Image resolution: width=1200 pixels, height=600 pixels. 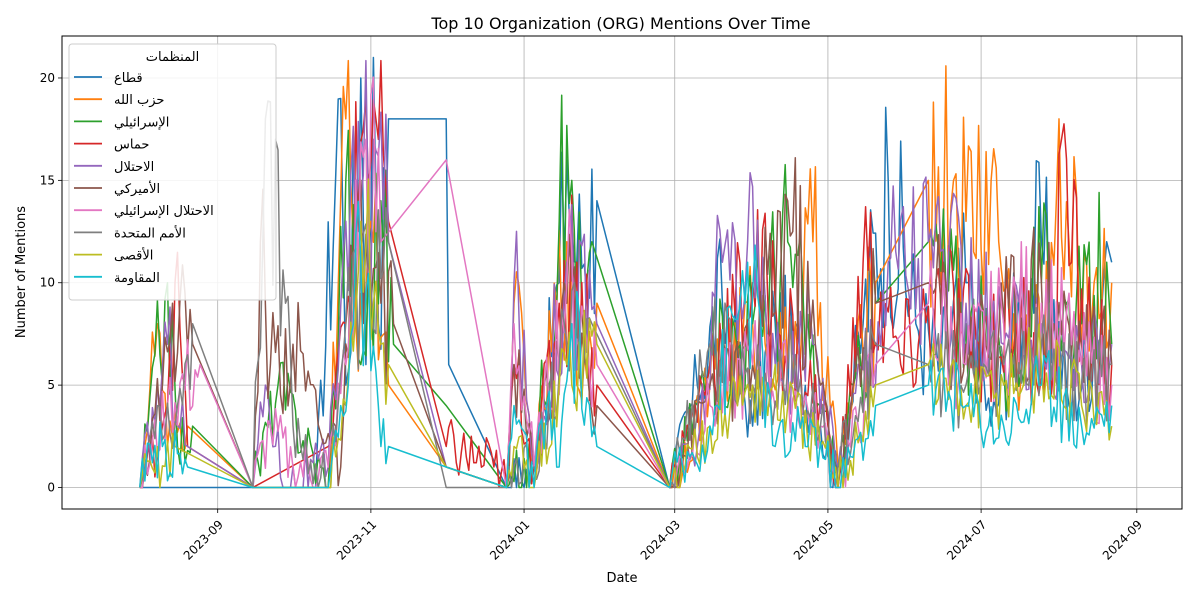 What do you see at coordinates (150, 232) in the screenshot?
I see `legend-entry: الأمم المتحدة` at bounding box center [150, 232].